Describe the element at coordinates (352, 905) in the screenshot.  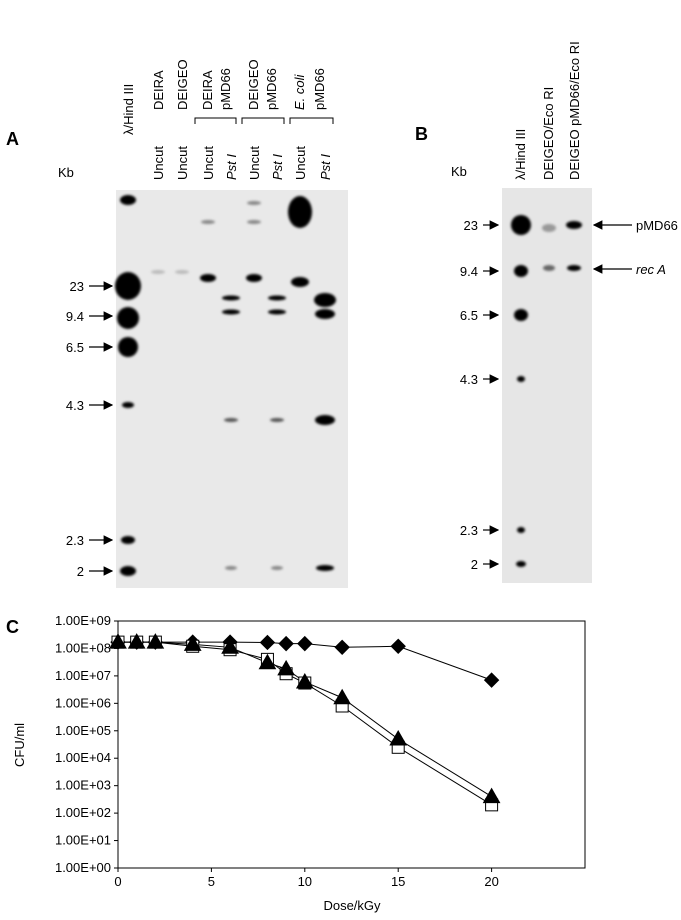
I see `x-axis-label: Dose/kGy` at that location.